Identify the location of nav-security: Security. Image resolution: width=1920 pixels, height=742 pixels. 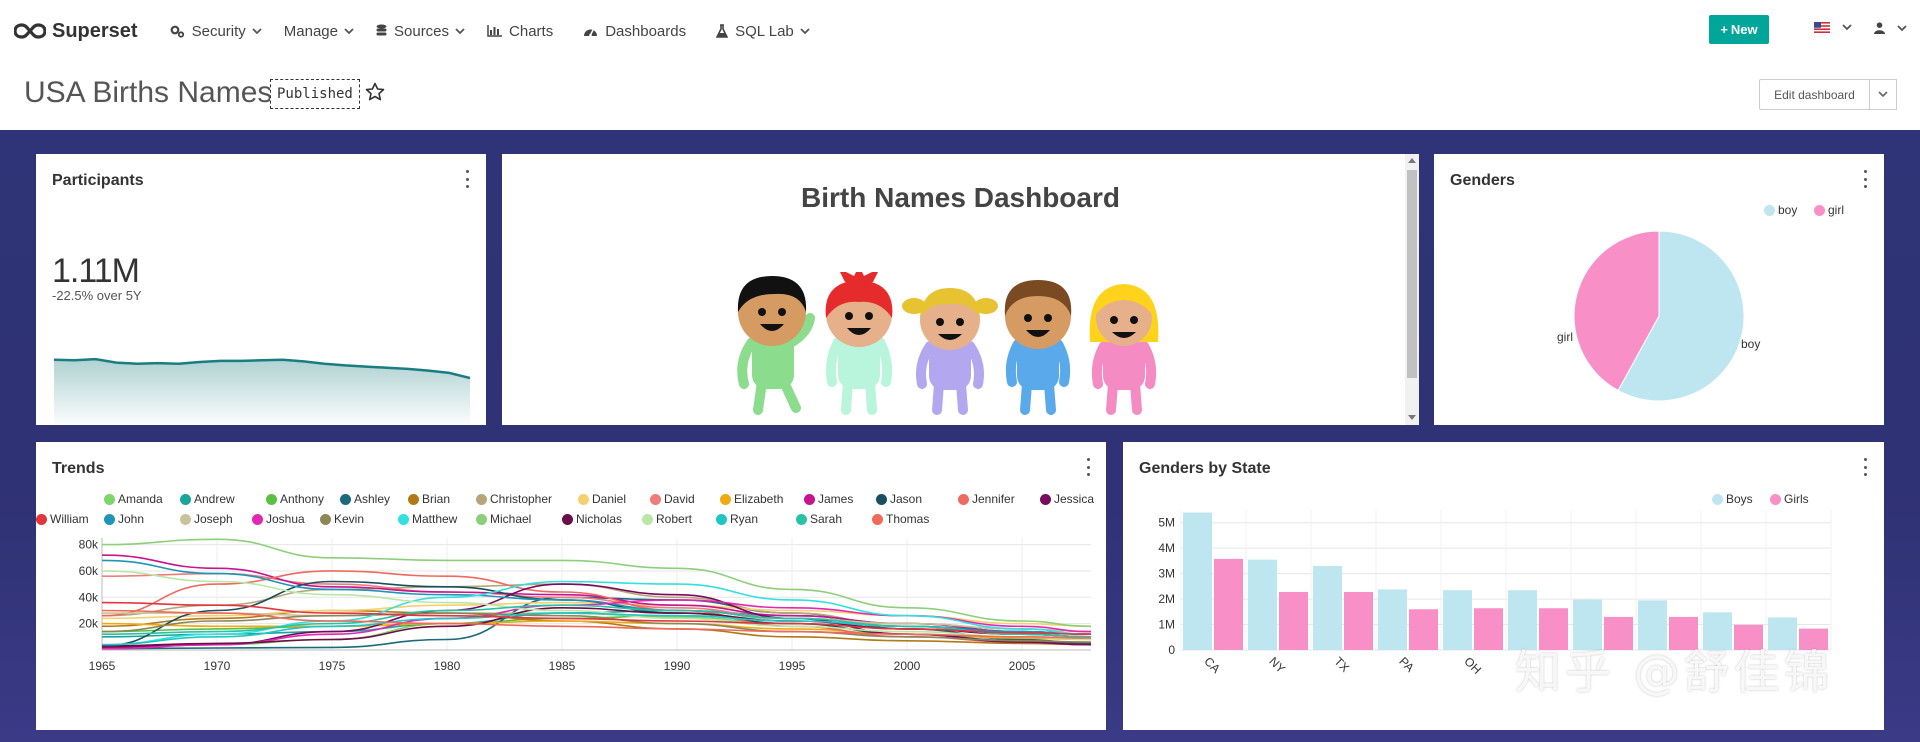
(216, 31).